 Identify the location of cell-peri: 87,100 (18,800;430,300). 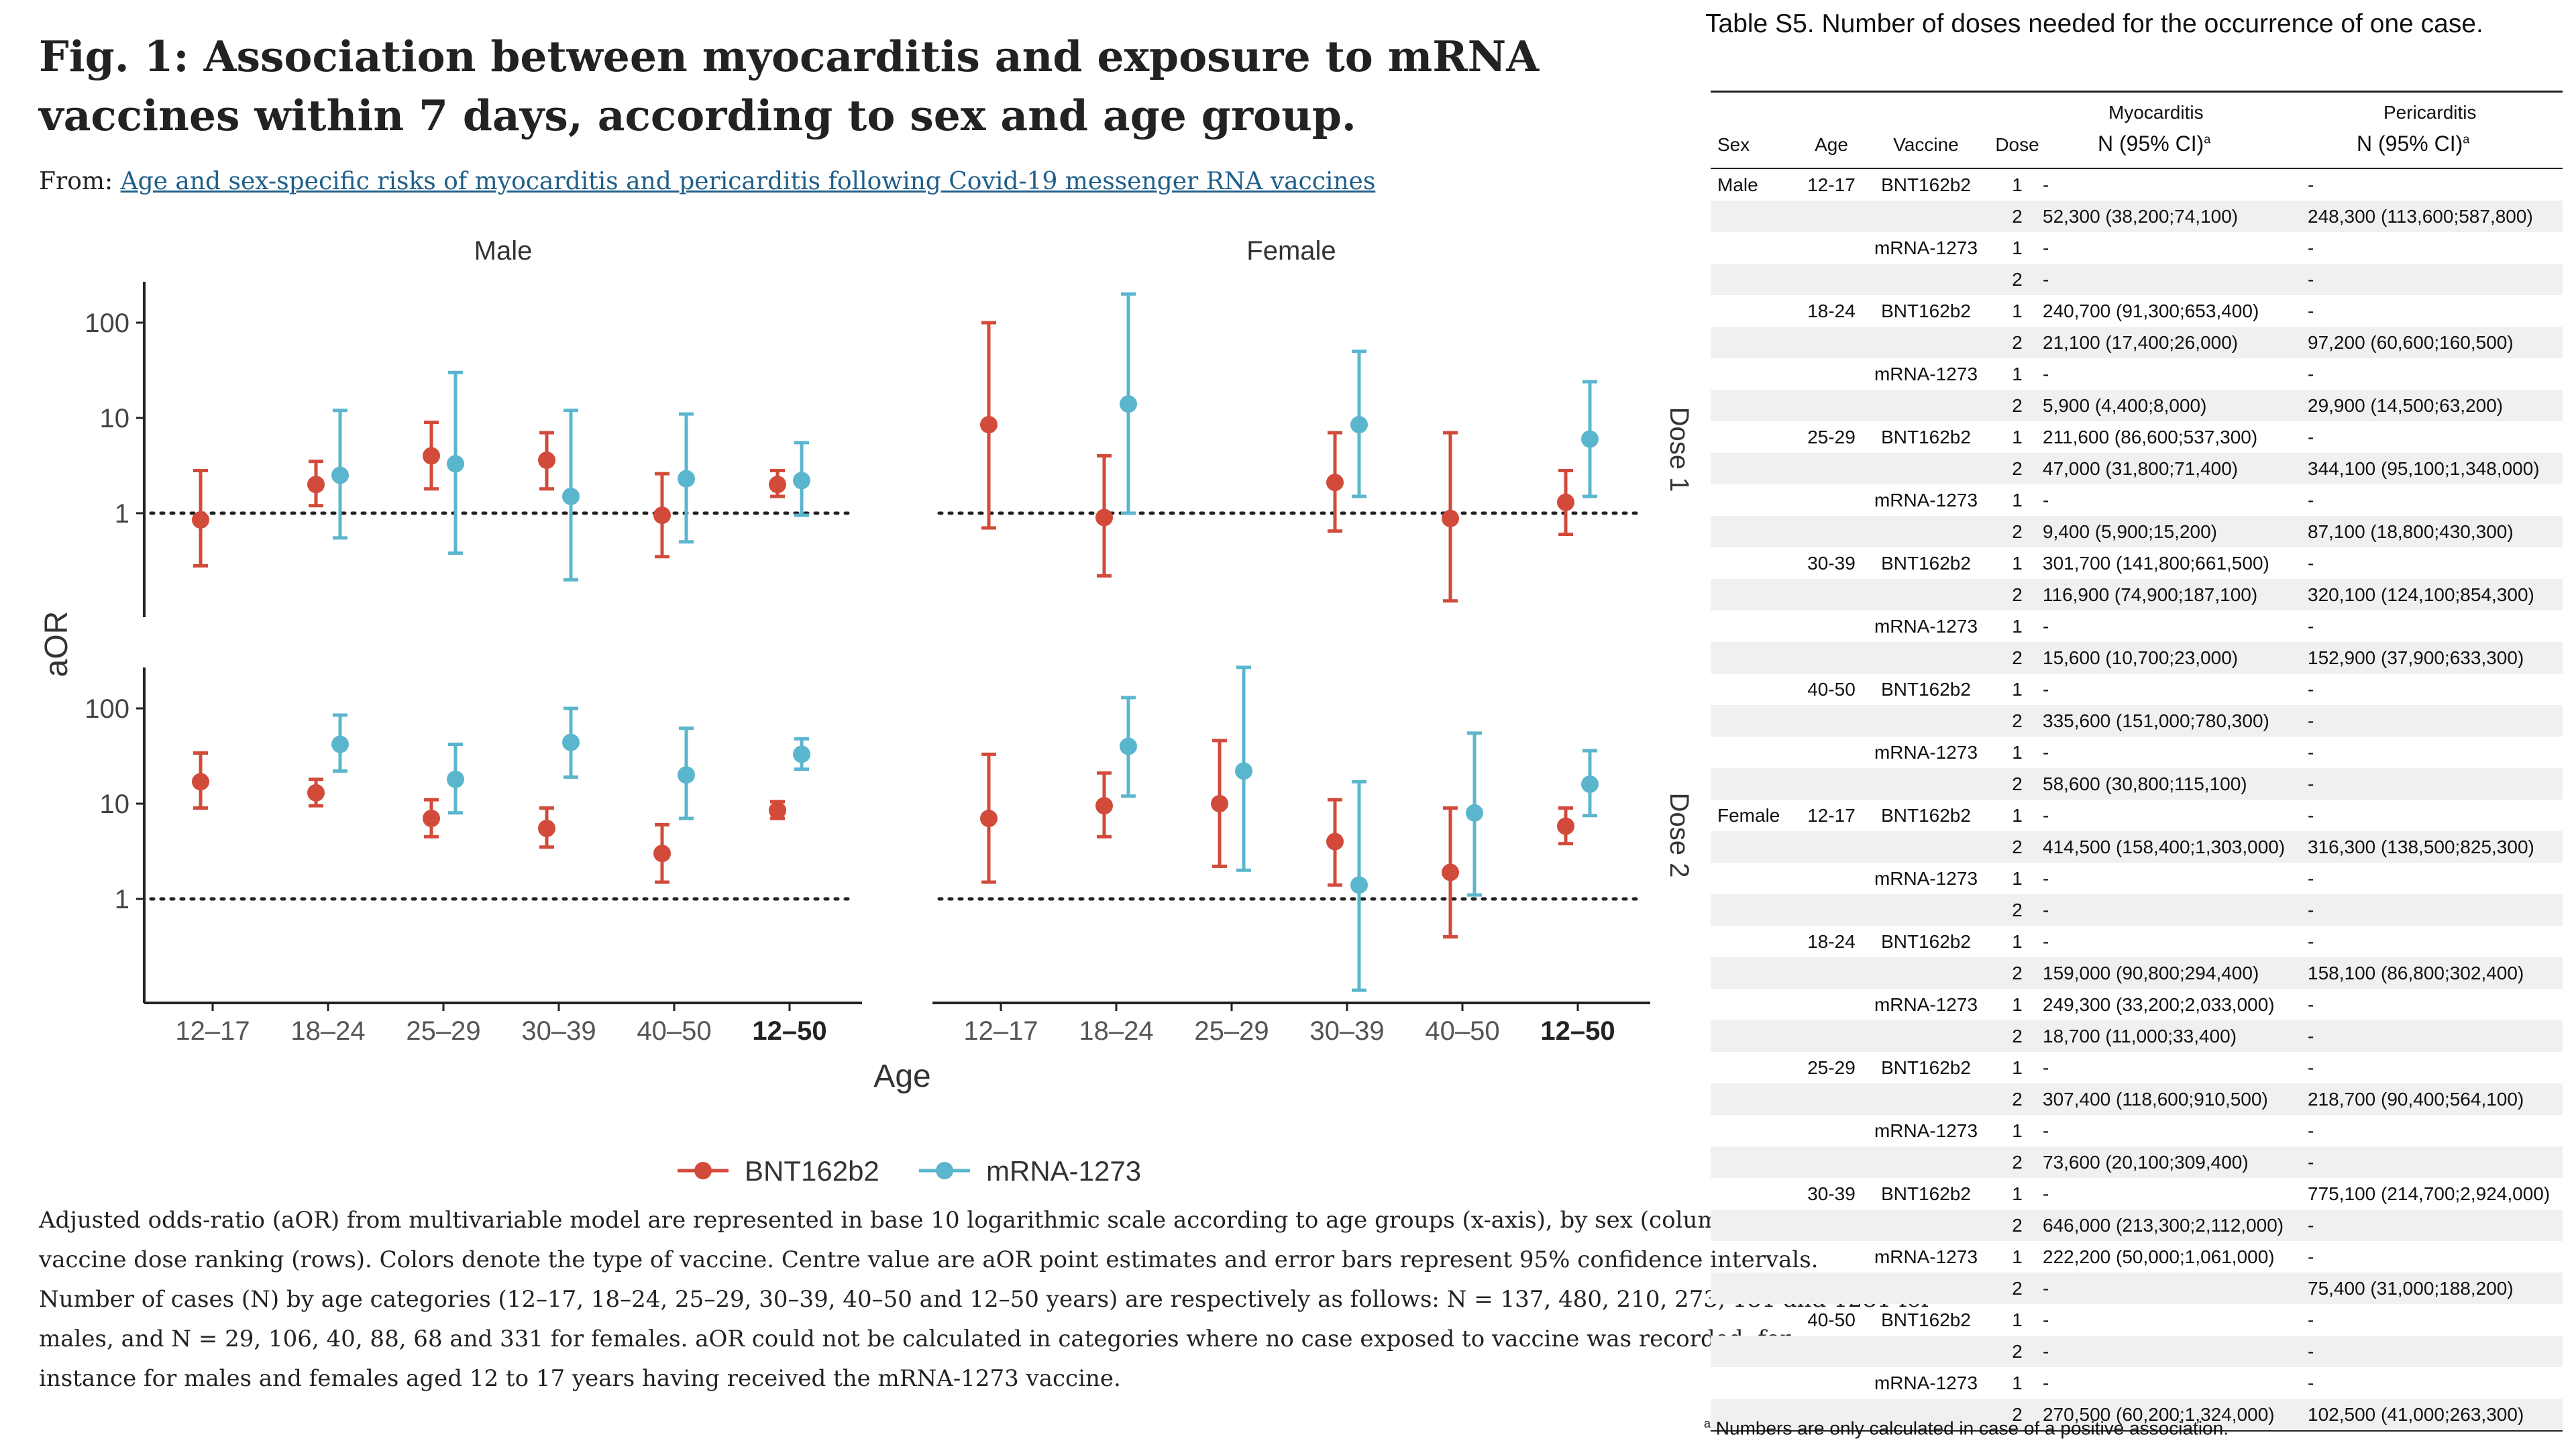
(2411, 531).